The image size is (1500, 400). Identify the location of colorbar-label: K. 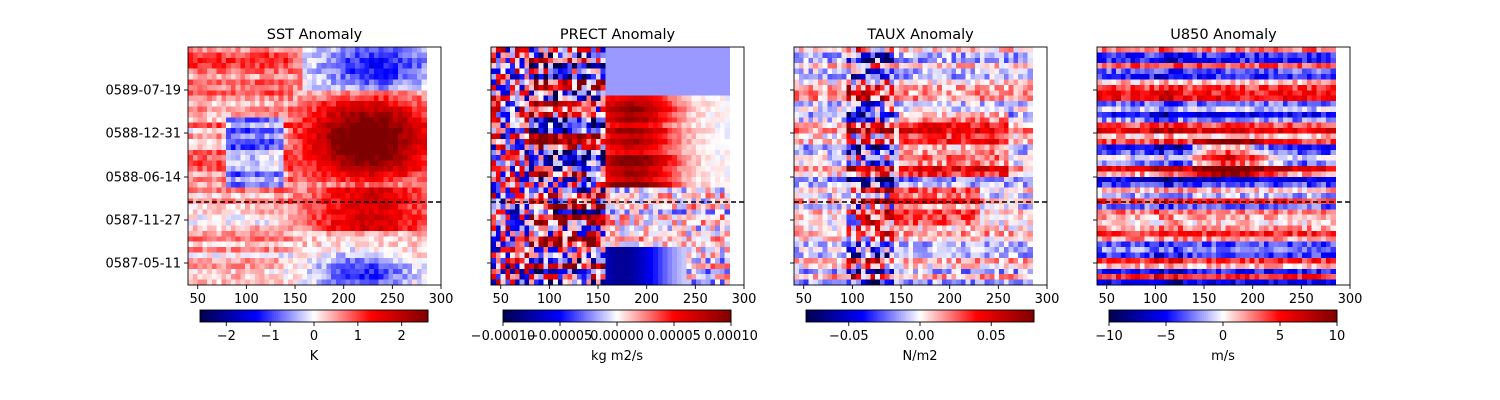
(314, 356).